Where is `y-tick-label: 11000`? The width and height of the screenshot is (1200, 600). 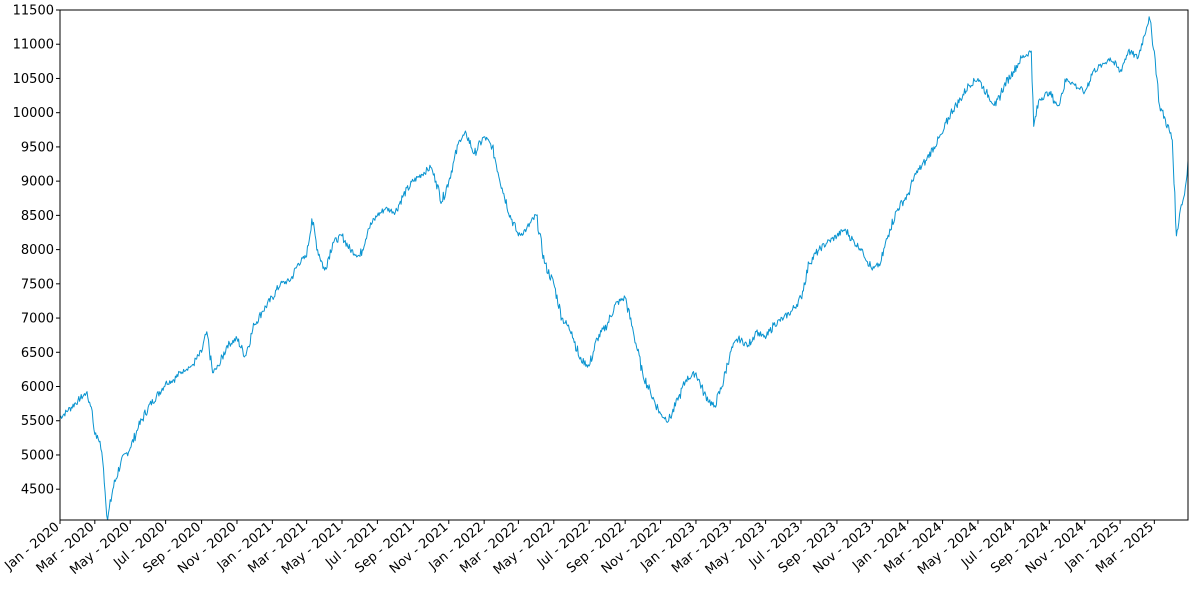 y-tick-label: 11000 is located at coordinates (33, 45).